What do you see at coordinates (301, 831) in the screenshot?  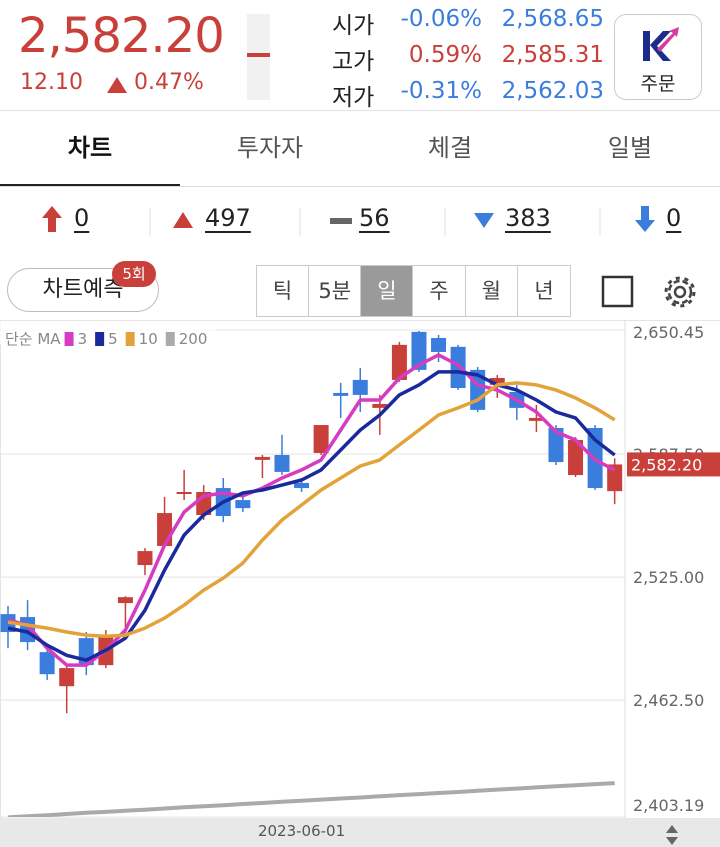 I see `x-tick-label: 2023-06-01` at bounding box center [301, 831].